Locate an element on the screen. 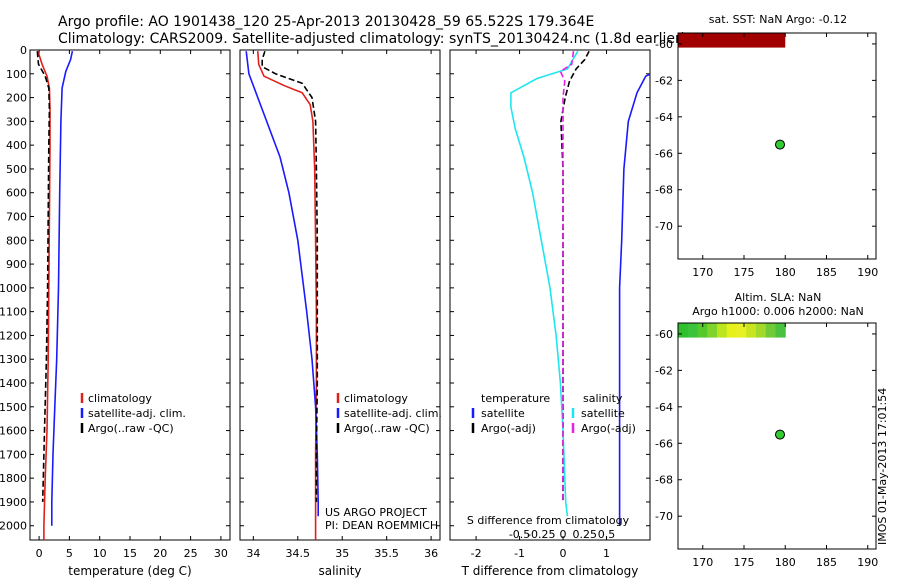 The height and width of the screenshot is (580, 900). temperature-series-argo---raw--qc- is located at coordinates (43, 276).